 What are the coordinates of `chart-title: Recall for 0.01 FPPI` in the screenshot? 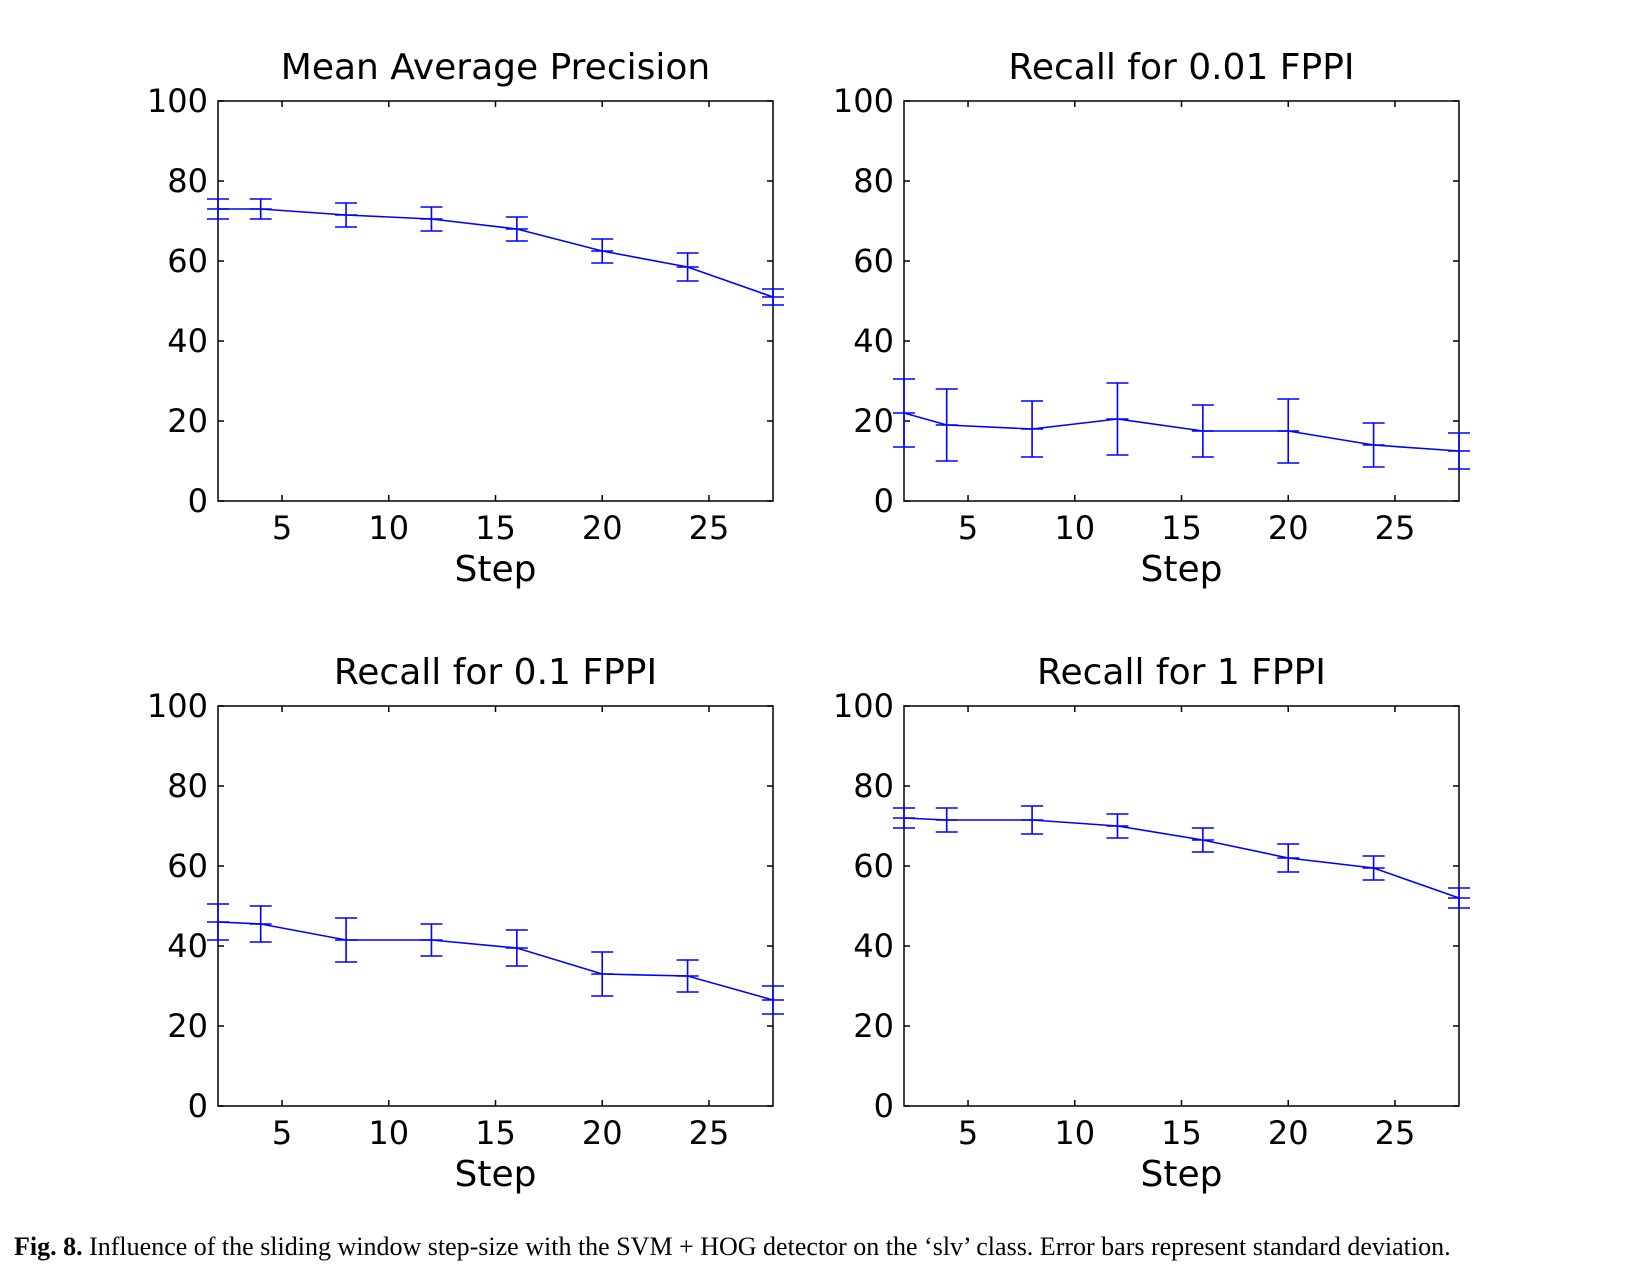 It's located at (1181, 67).